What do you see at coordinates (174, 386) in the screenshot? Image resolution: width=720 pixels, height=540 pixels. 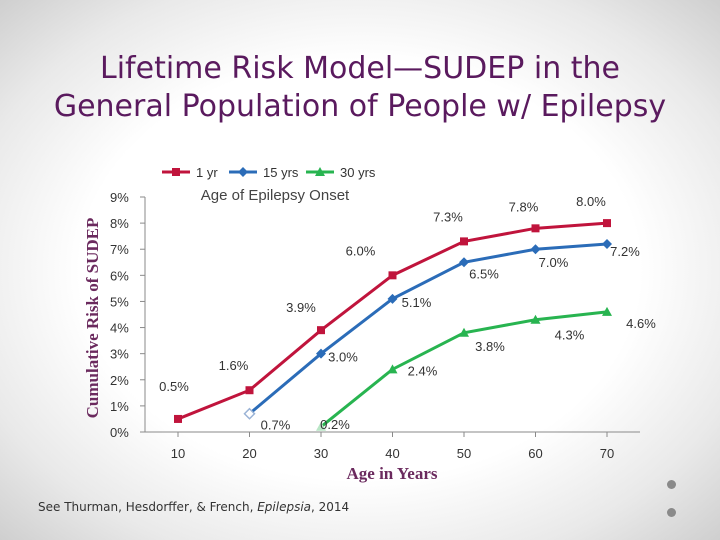 I see `data-label: 0.5%` at bounding box center [174, 386].